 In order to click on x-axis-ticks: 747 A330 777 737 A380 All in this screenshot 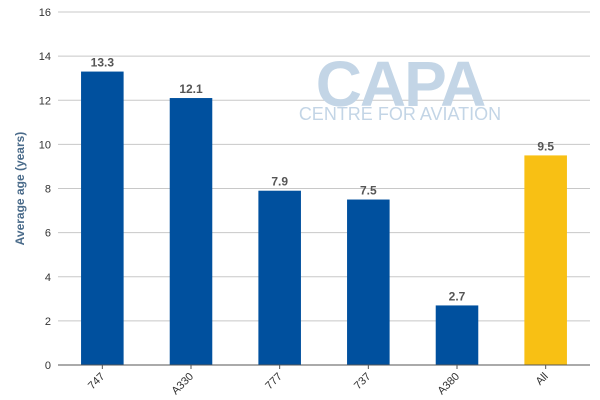, I will do `click(318, 381)`.